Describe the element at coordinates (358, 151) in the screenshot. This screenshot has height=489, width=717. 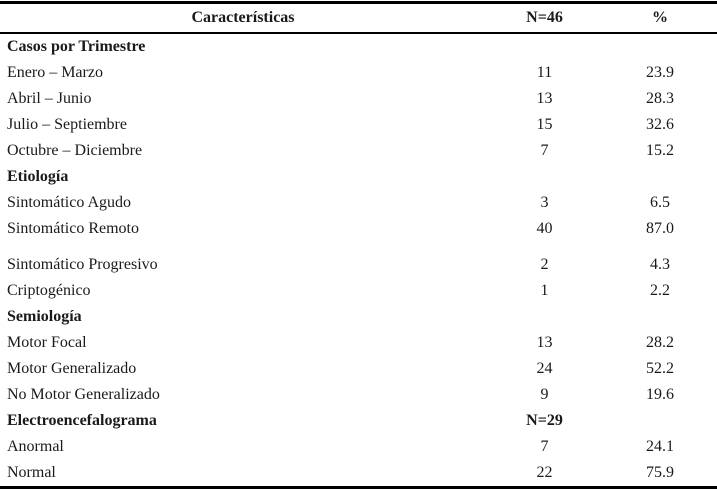
I see `table-row: Octubre – Diciembre 7 15.2` at that location.